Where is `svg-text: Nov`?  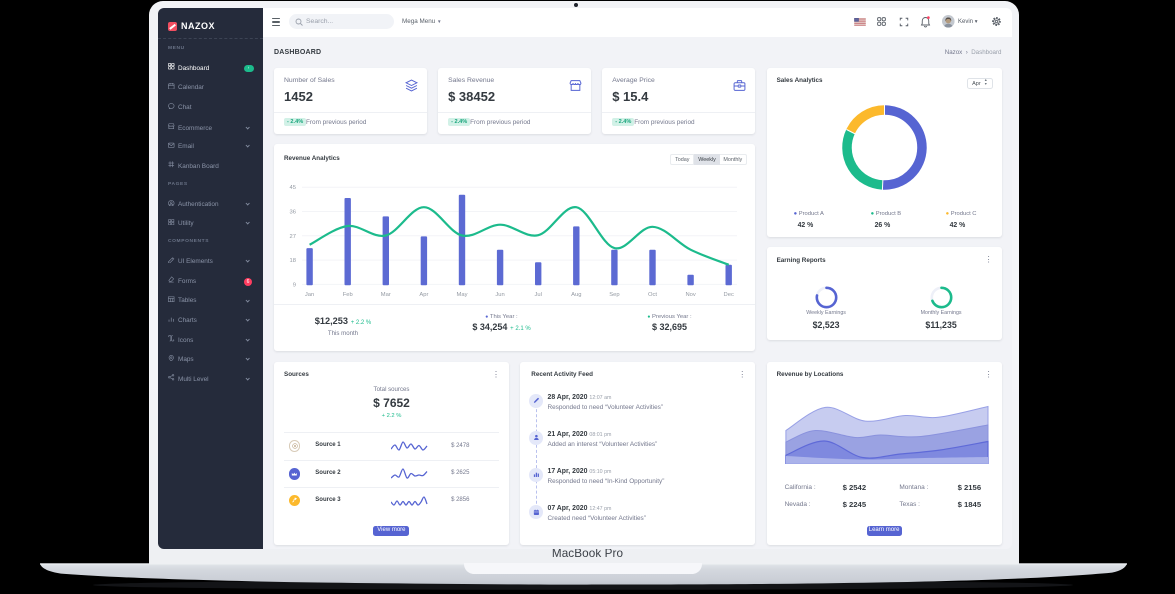
svg-text: Nov is located at coordinates (690, 295).